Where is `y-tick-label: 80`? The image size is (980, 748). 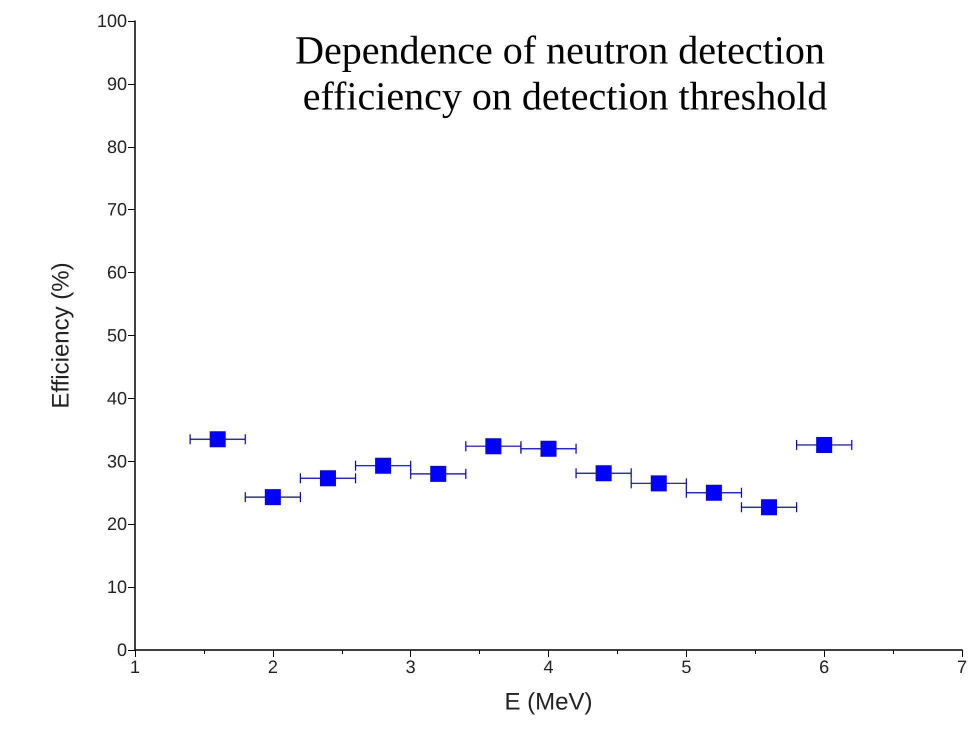
y-tick-label: 80 is located at coordinates (116, 146).